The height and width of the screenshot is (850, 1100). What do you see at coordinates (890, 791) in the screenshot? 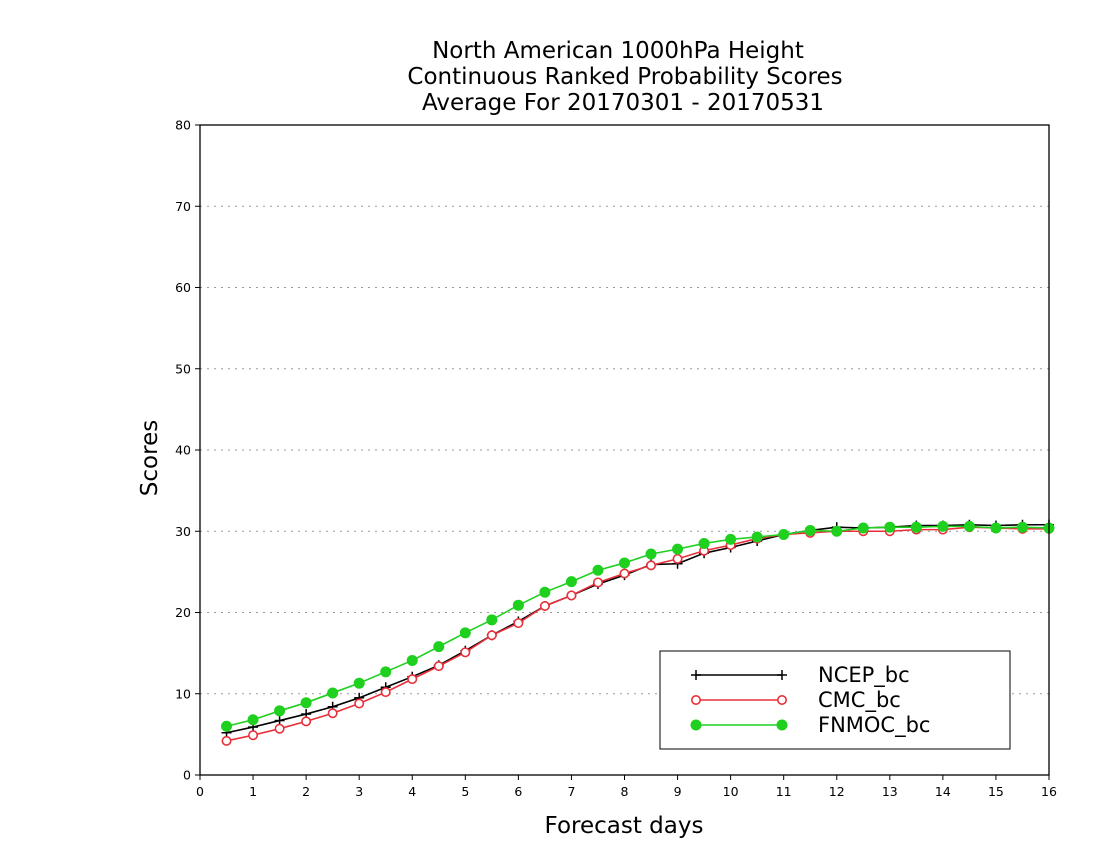
I see `x-tick-label: 13` at bounding box center [890, 791].